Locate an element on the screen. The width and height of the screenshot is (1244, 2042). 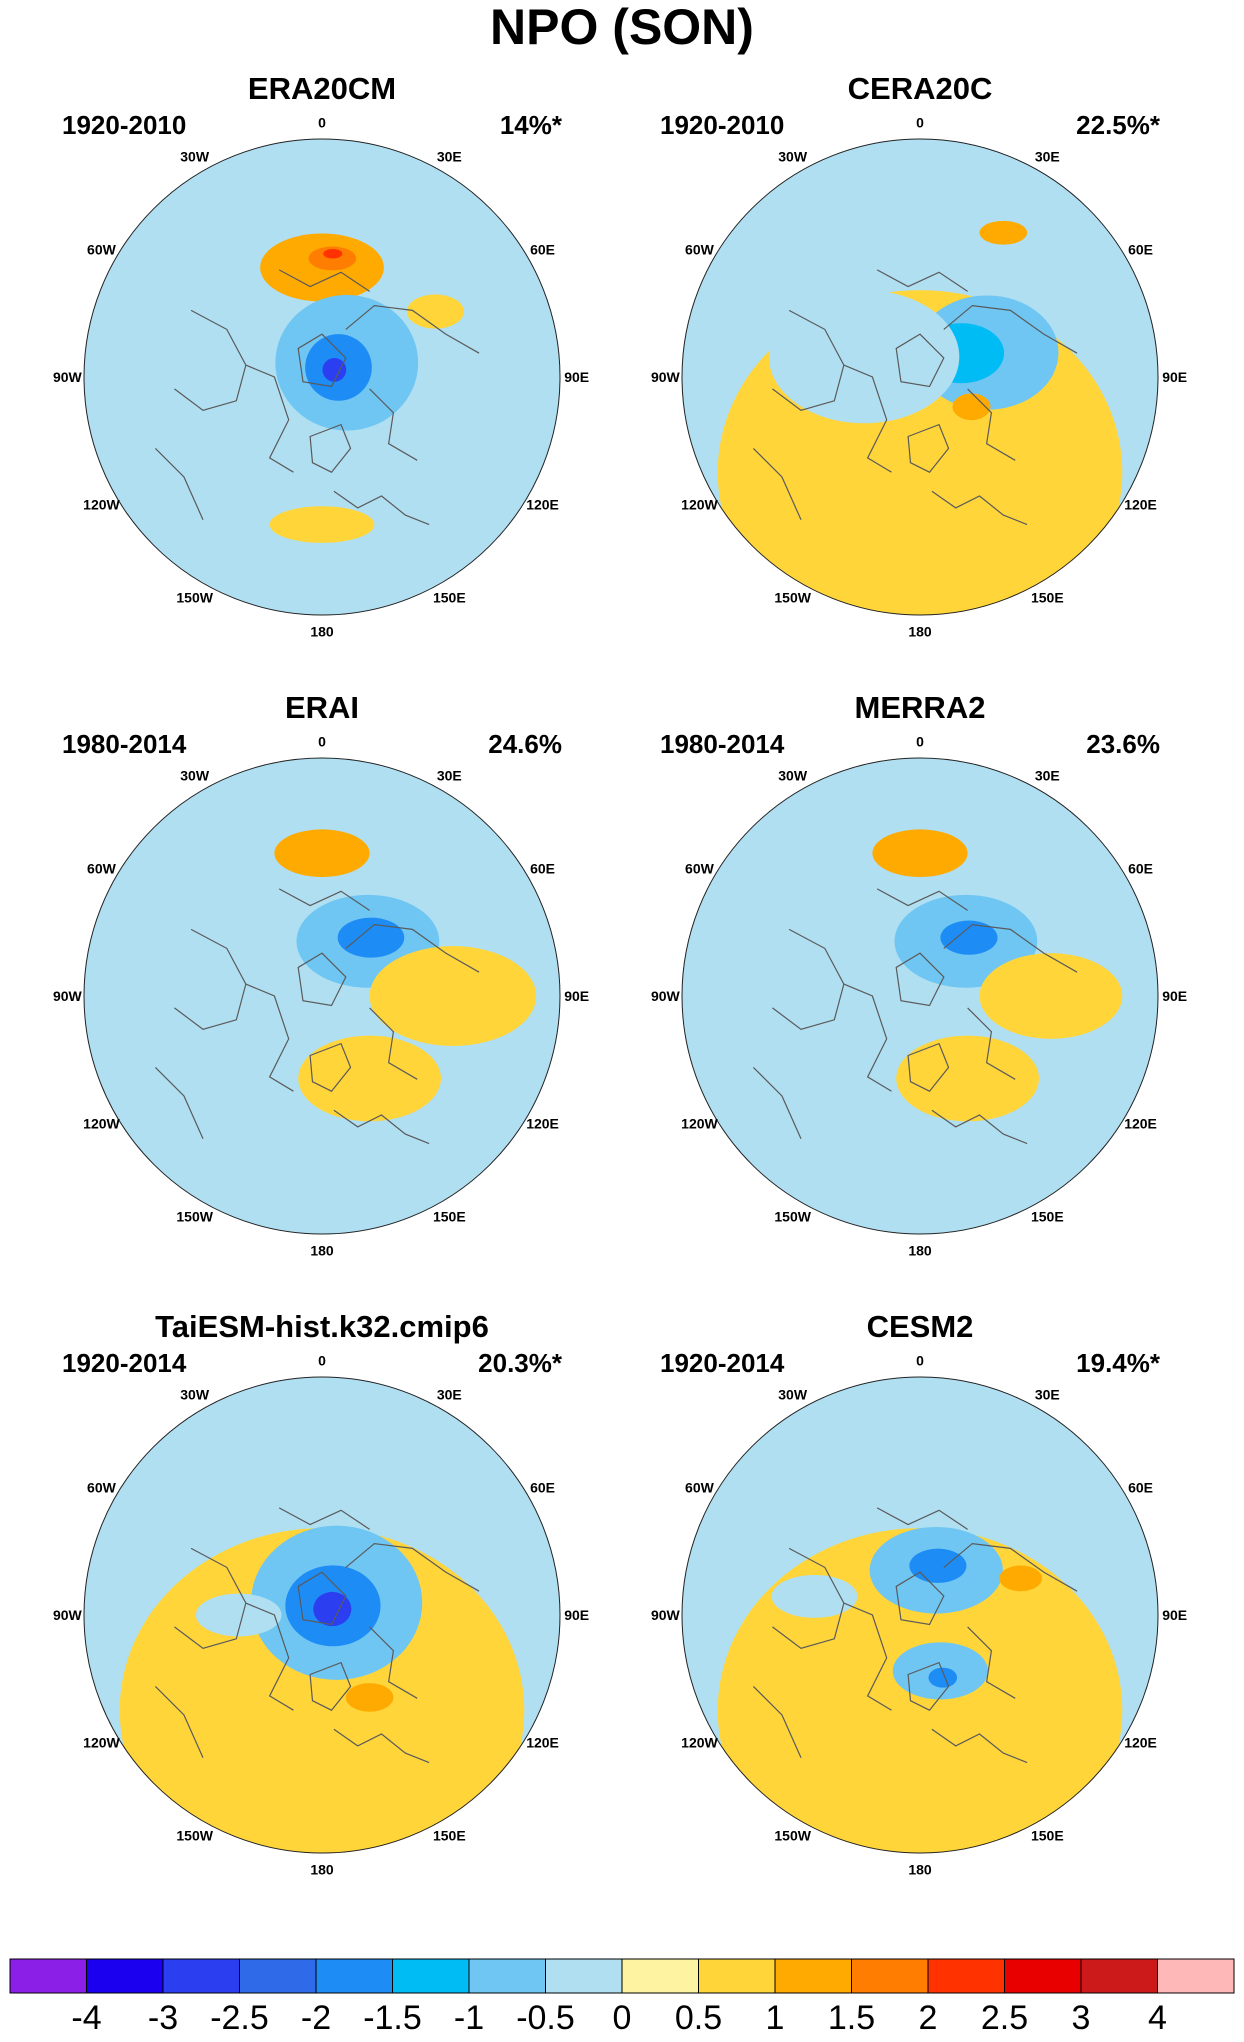
map-boundary is located at coordinates (920, 996).